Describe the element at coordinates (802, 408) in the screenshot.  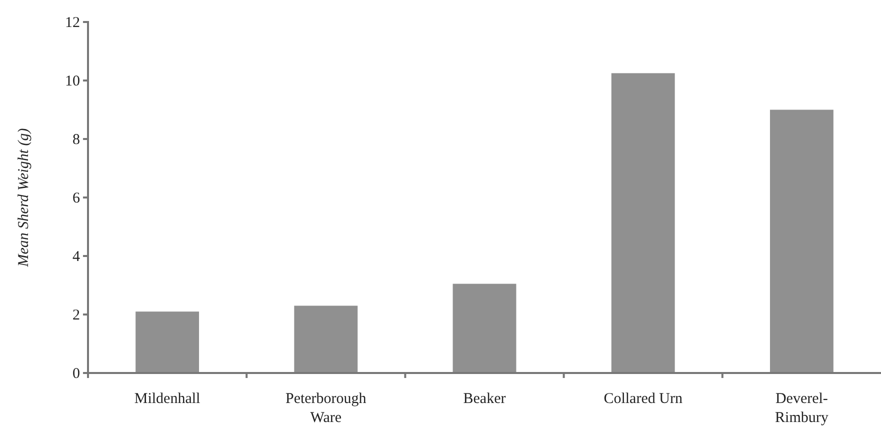
I see `x-tick-label: Deverel-Rimbury` at that location.